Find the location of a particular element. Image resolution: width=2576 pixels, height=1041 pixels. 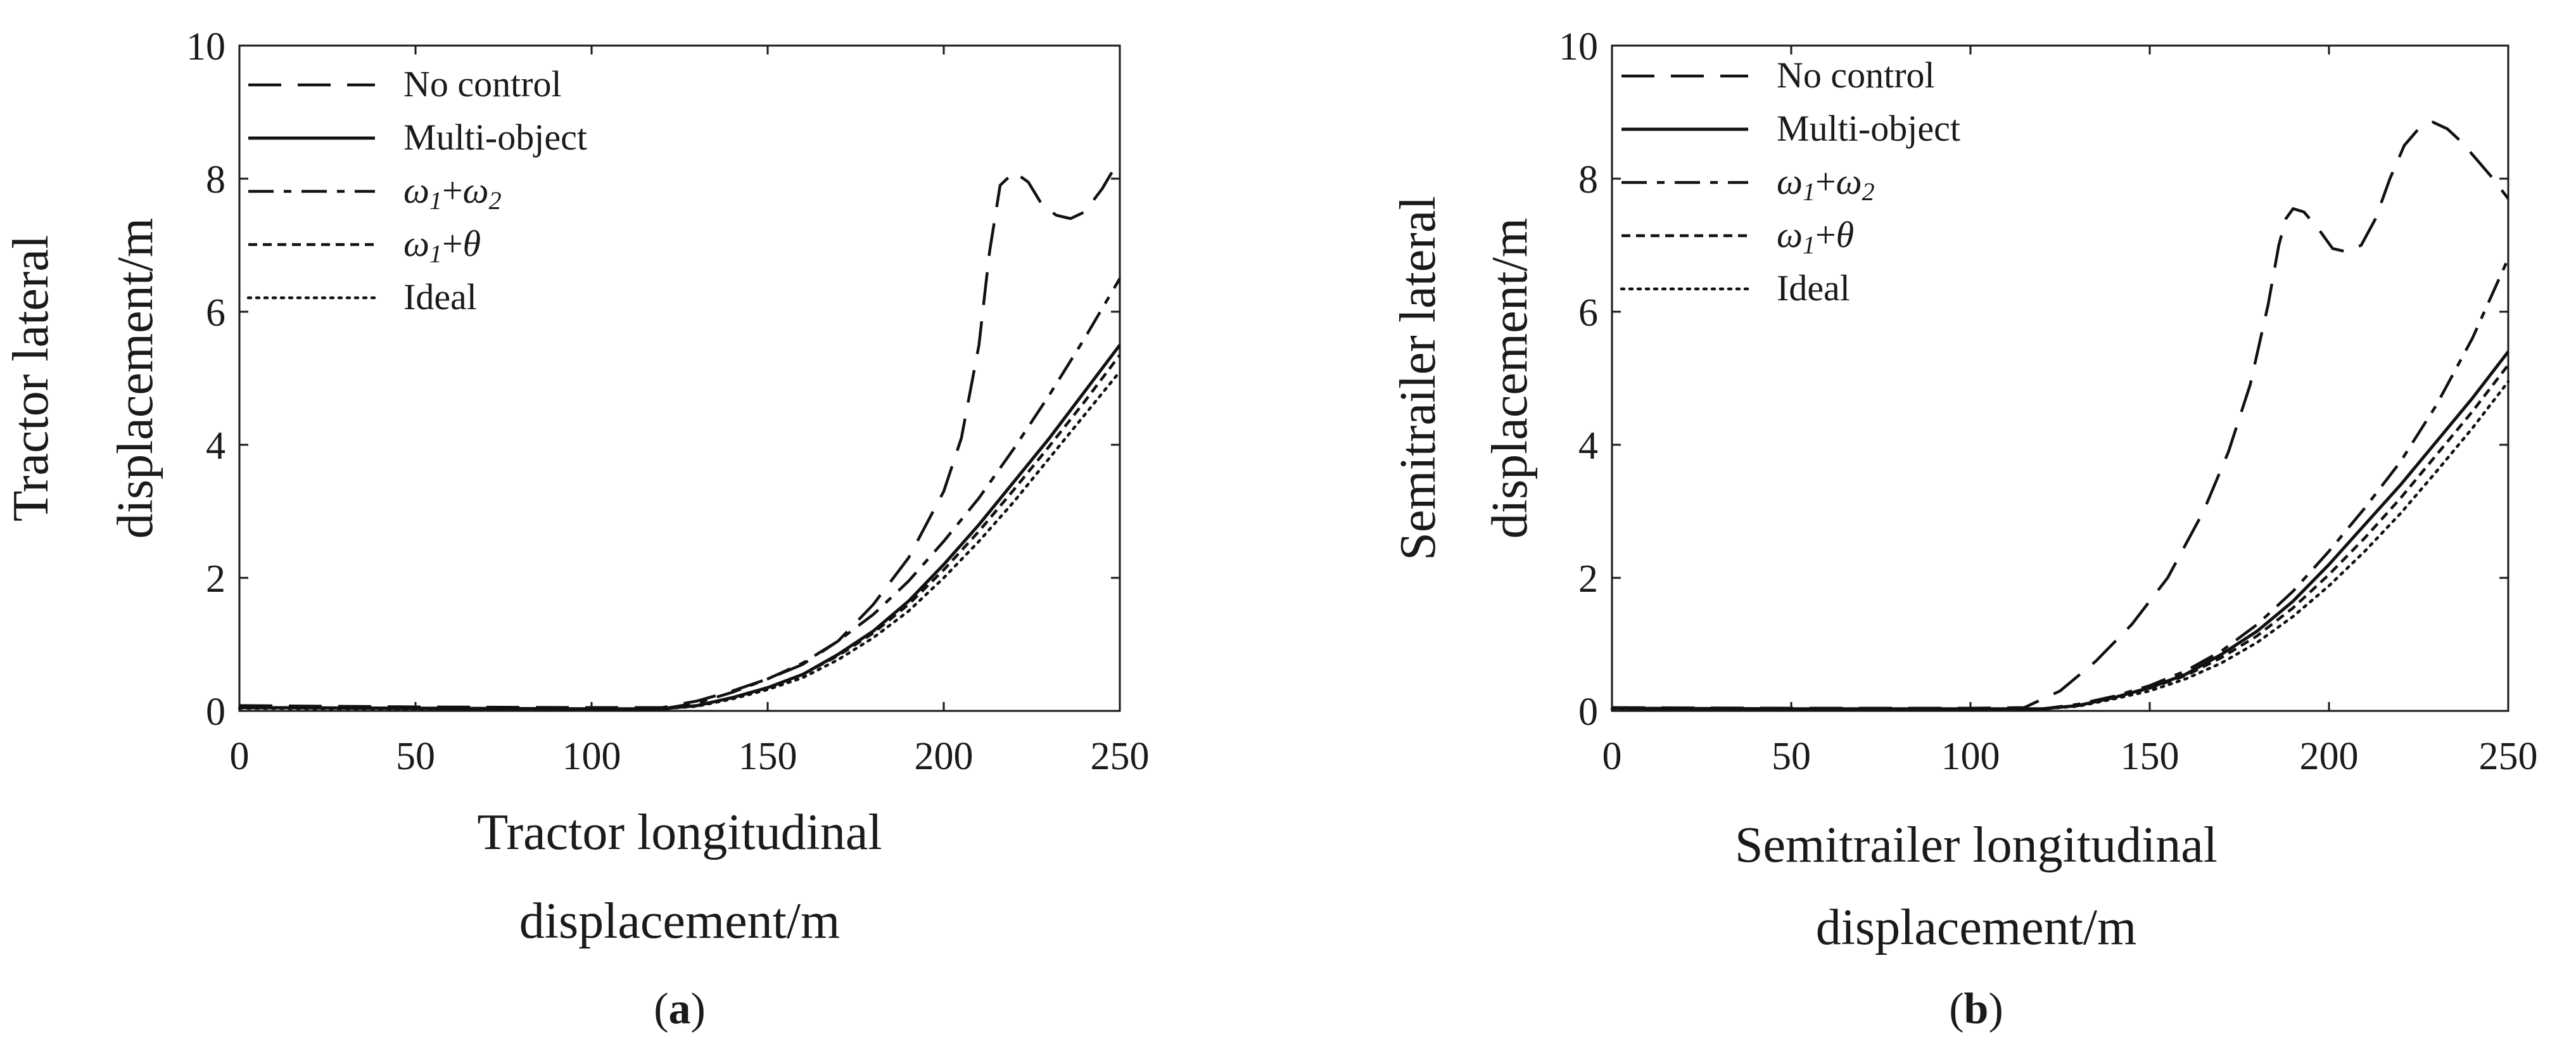

panel-letter: b is located at coordinates (1977, 1009).